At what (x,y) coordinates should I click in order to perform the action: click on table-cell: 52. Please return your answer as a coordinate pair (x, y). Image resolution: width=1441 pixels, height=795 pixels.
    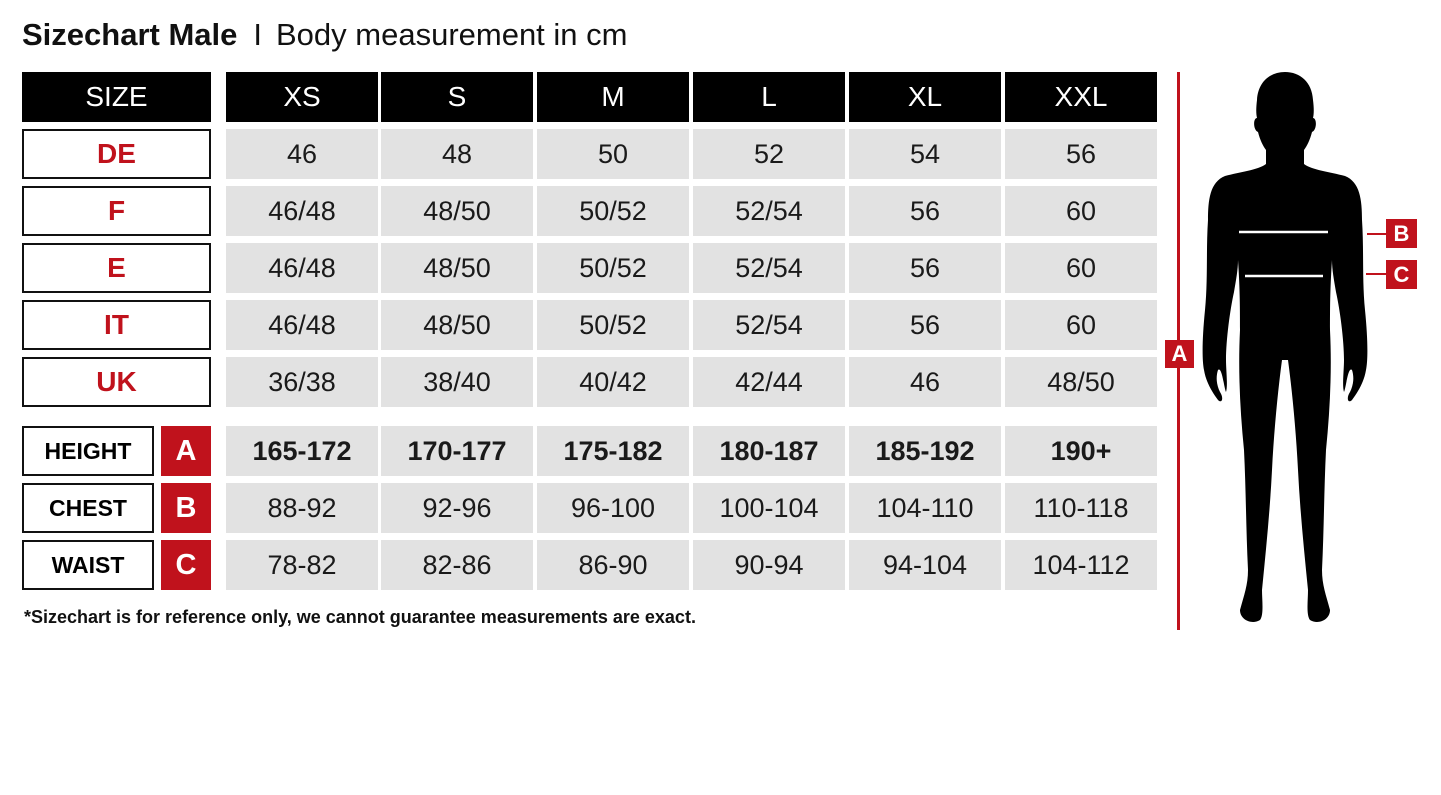
    Looking at the image, I should click on (769, 154).